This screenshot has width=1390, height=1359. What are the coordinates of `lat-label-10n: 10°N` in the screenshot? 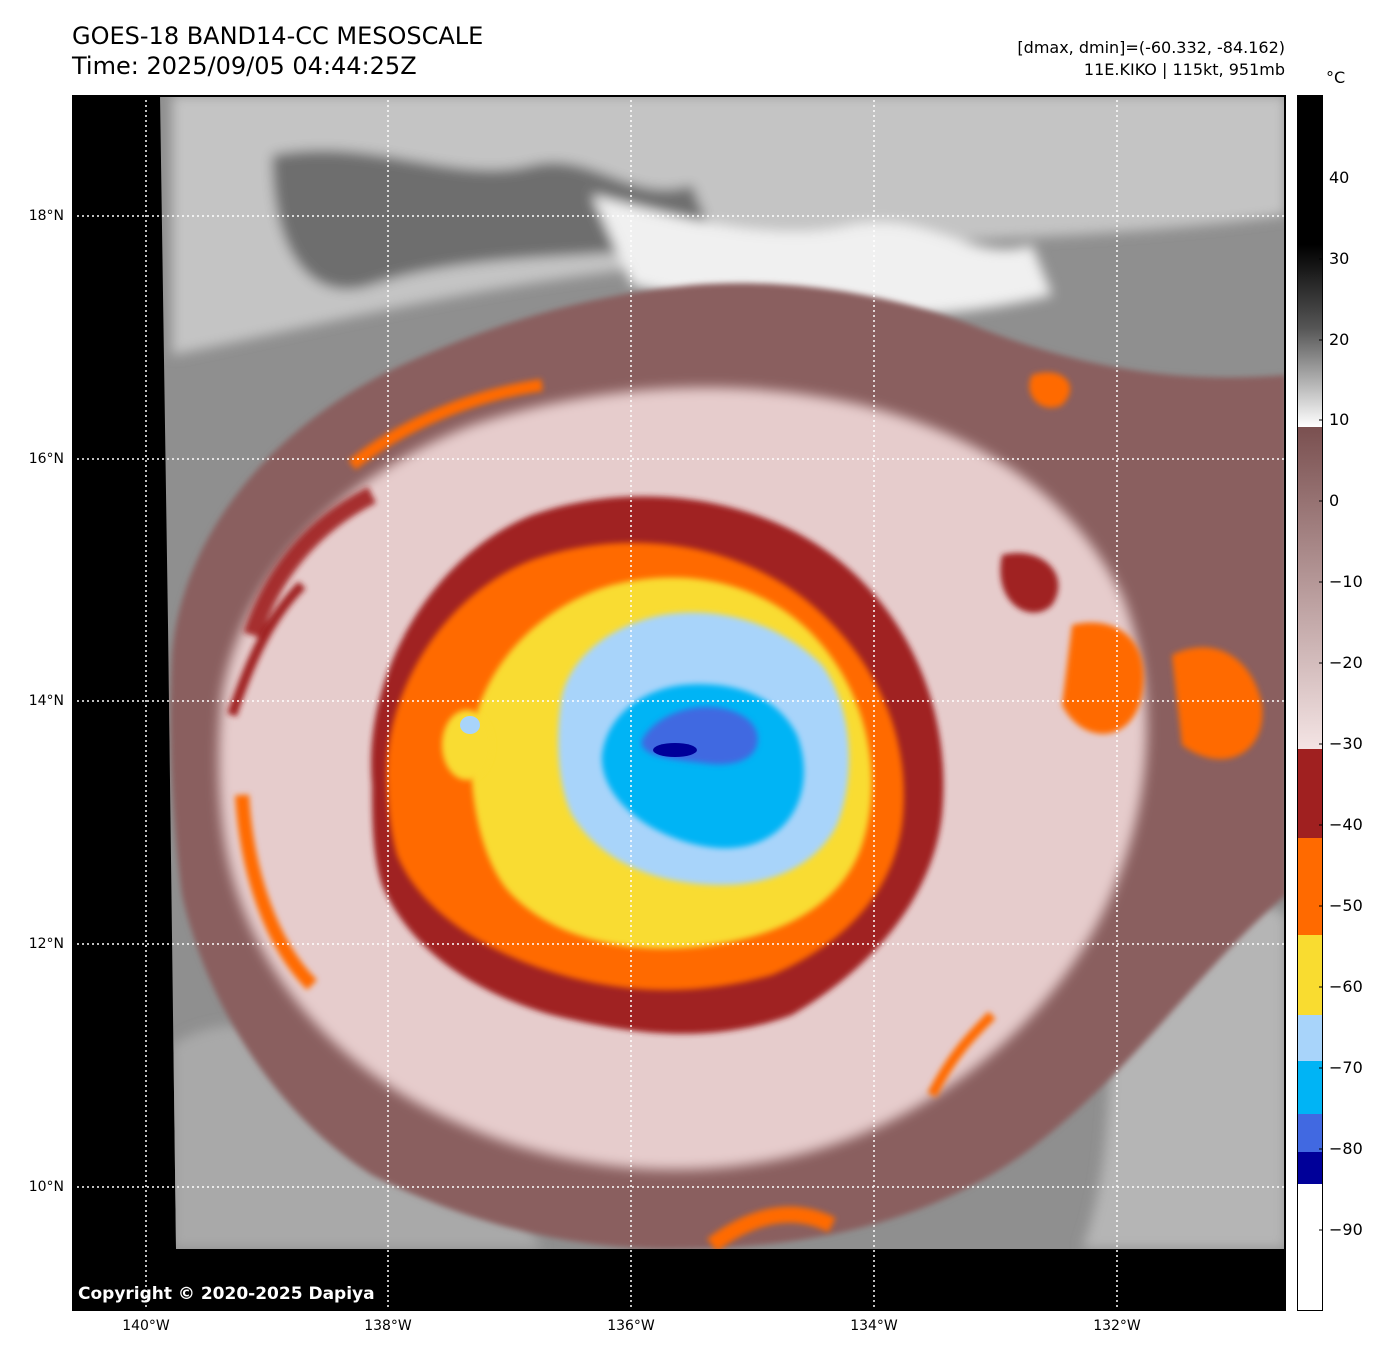 It's located at (46, 1187).